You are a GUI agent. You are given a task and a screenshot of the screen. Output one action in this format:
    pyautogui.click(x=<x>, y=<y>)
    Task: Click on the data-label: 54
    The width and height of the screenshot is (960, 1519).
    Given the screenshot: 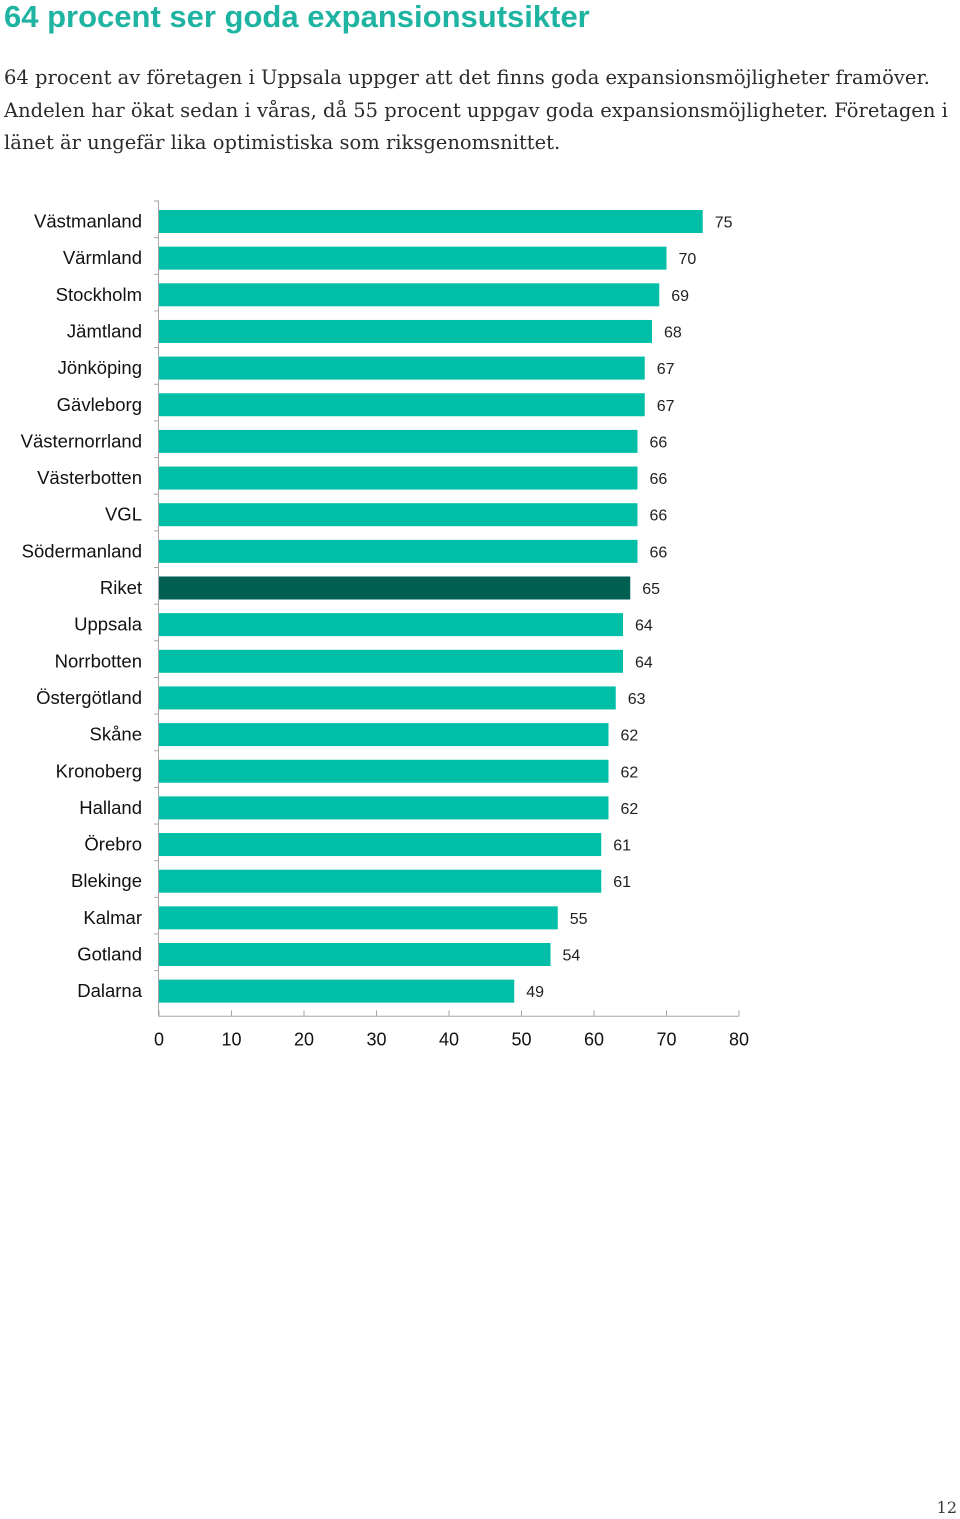 What is the action you would take?
    pyautogui.click(x=572, y=956)
    